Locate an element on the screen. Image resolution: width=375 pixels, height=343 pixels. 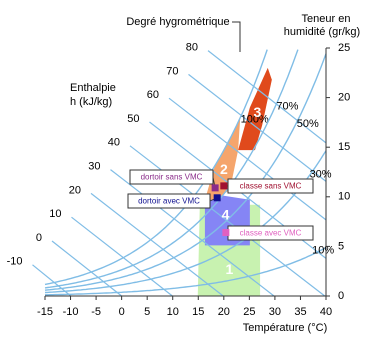
enthalpy-tick-label: 30 is located at coordinates (94, 167).